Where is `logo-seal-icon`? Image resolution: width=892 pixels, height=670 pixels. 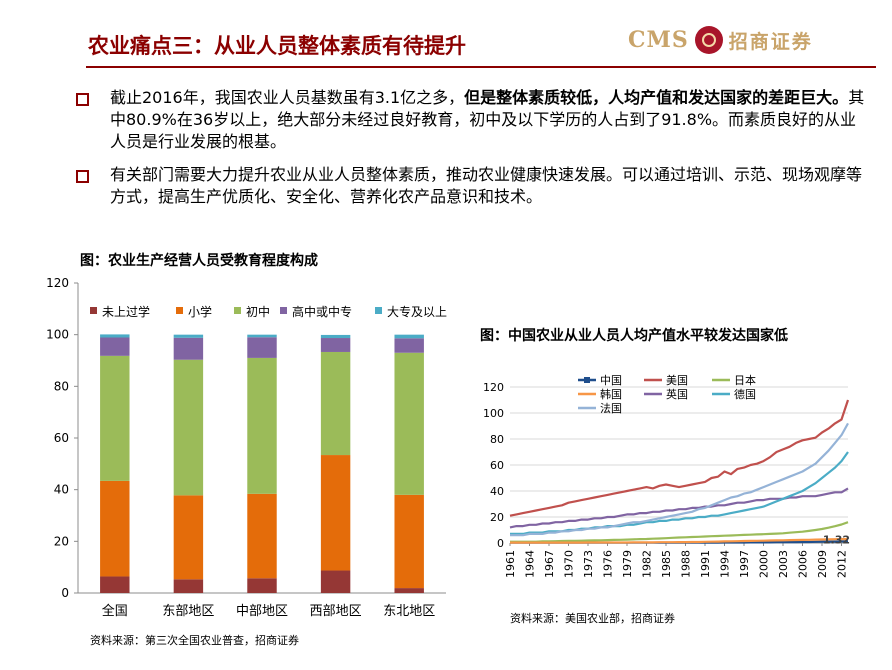
logo-seal-icon is located at coordinates (708, 40).